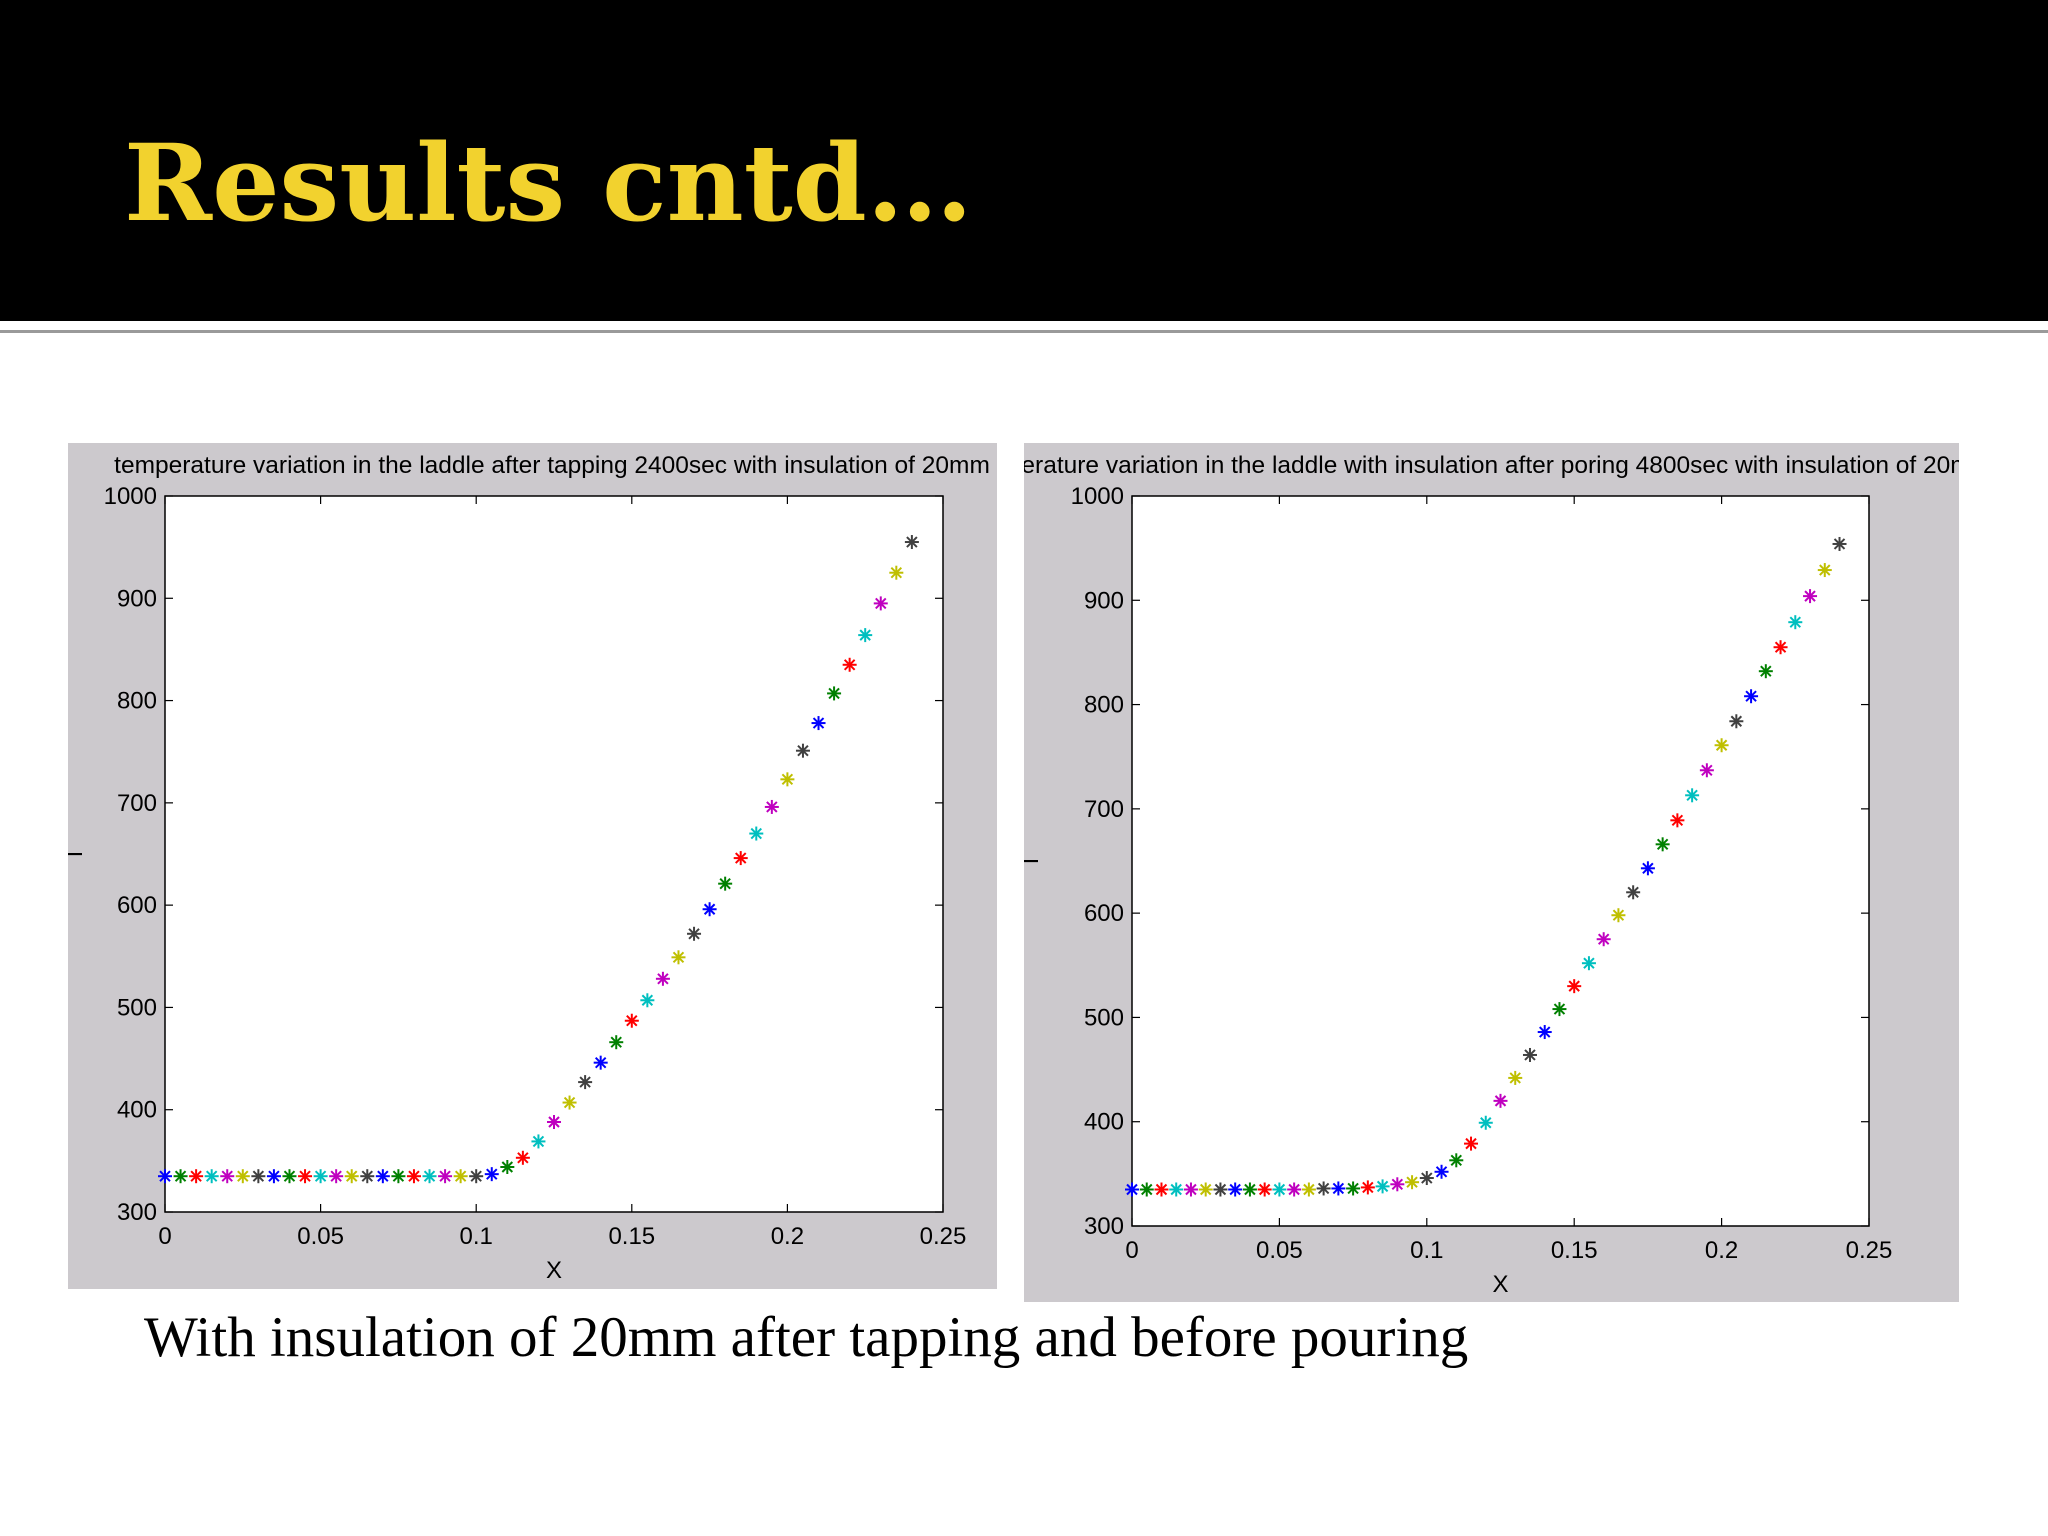 The image size is (2048, 1536). I want to click on left-x-tick-label: 0.25, so click(943, 1236).